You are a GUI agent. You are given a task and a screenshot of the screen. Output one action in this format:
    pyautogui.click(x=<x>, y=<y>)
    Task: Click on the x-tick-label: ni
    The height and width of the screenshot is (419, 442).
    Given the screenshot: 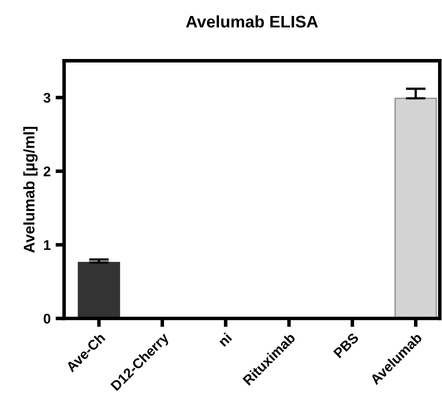 What is the action you would take?
    pyautogui.click(x=225, y=339)
    